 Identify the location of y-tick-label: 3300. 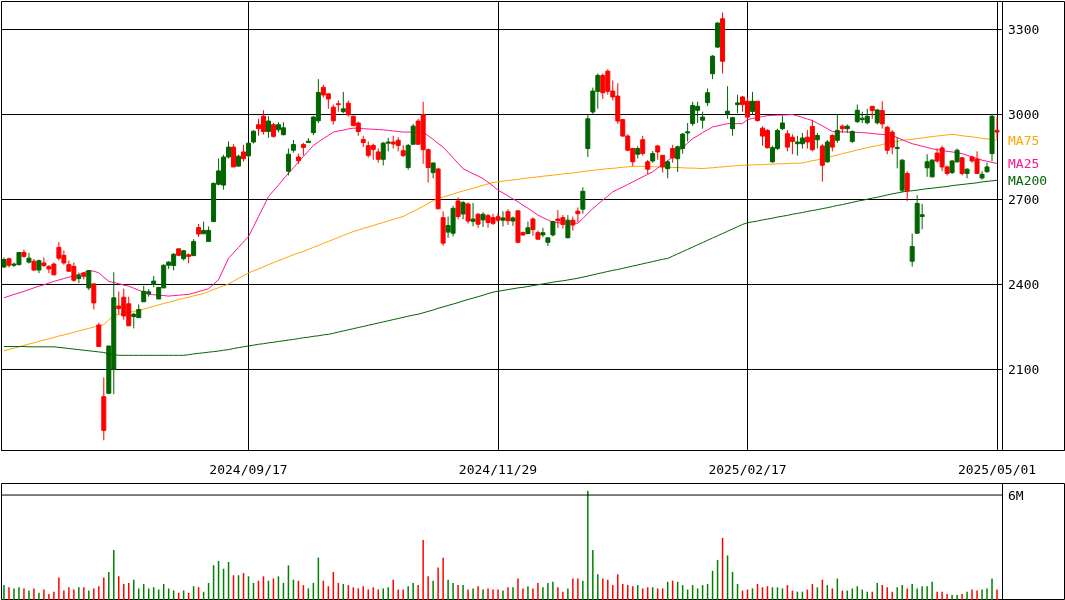
(1024, 30).